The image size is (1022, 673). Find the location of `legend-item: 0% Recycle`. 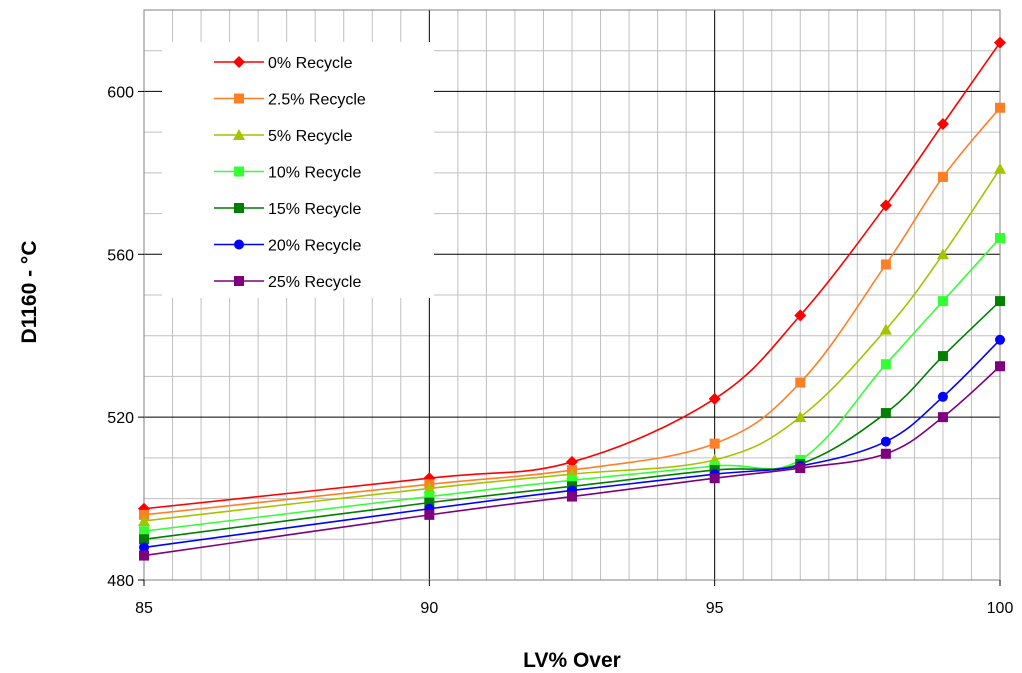

legend-item: 0% Recycle is located at coordinates (283, 63).